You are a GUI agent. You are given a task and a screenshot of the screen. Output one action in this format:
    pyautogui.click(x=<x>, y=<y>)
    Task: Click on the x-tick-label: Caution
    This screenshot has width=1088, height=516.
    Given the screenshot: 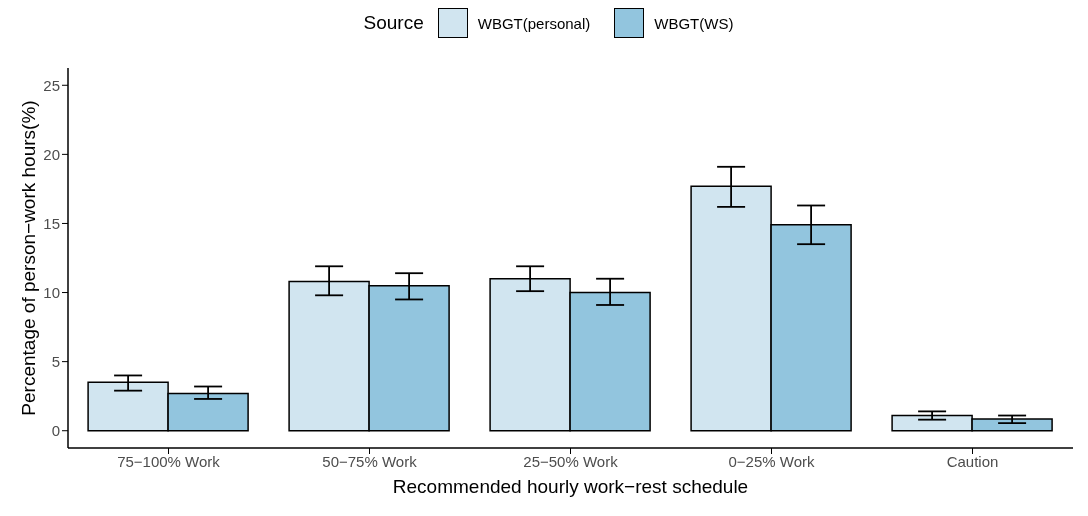 What is the action you would take?
    pyautogui.click(x=972, y=461)
    